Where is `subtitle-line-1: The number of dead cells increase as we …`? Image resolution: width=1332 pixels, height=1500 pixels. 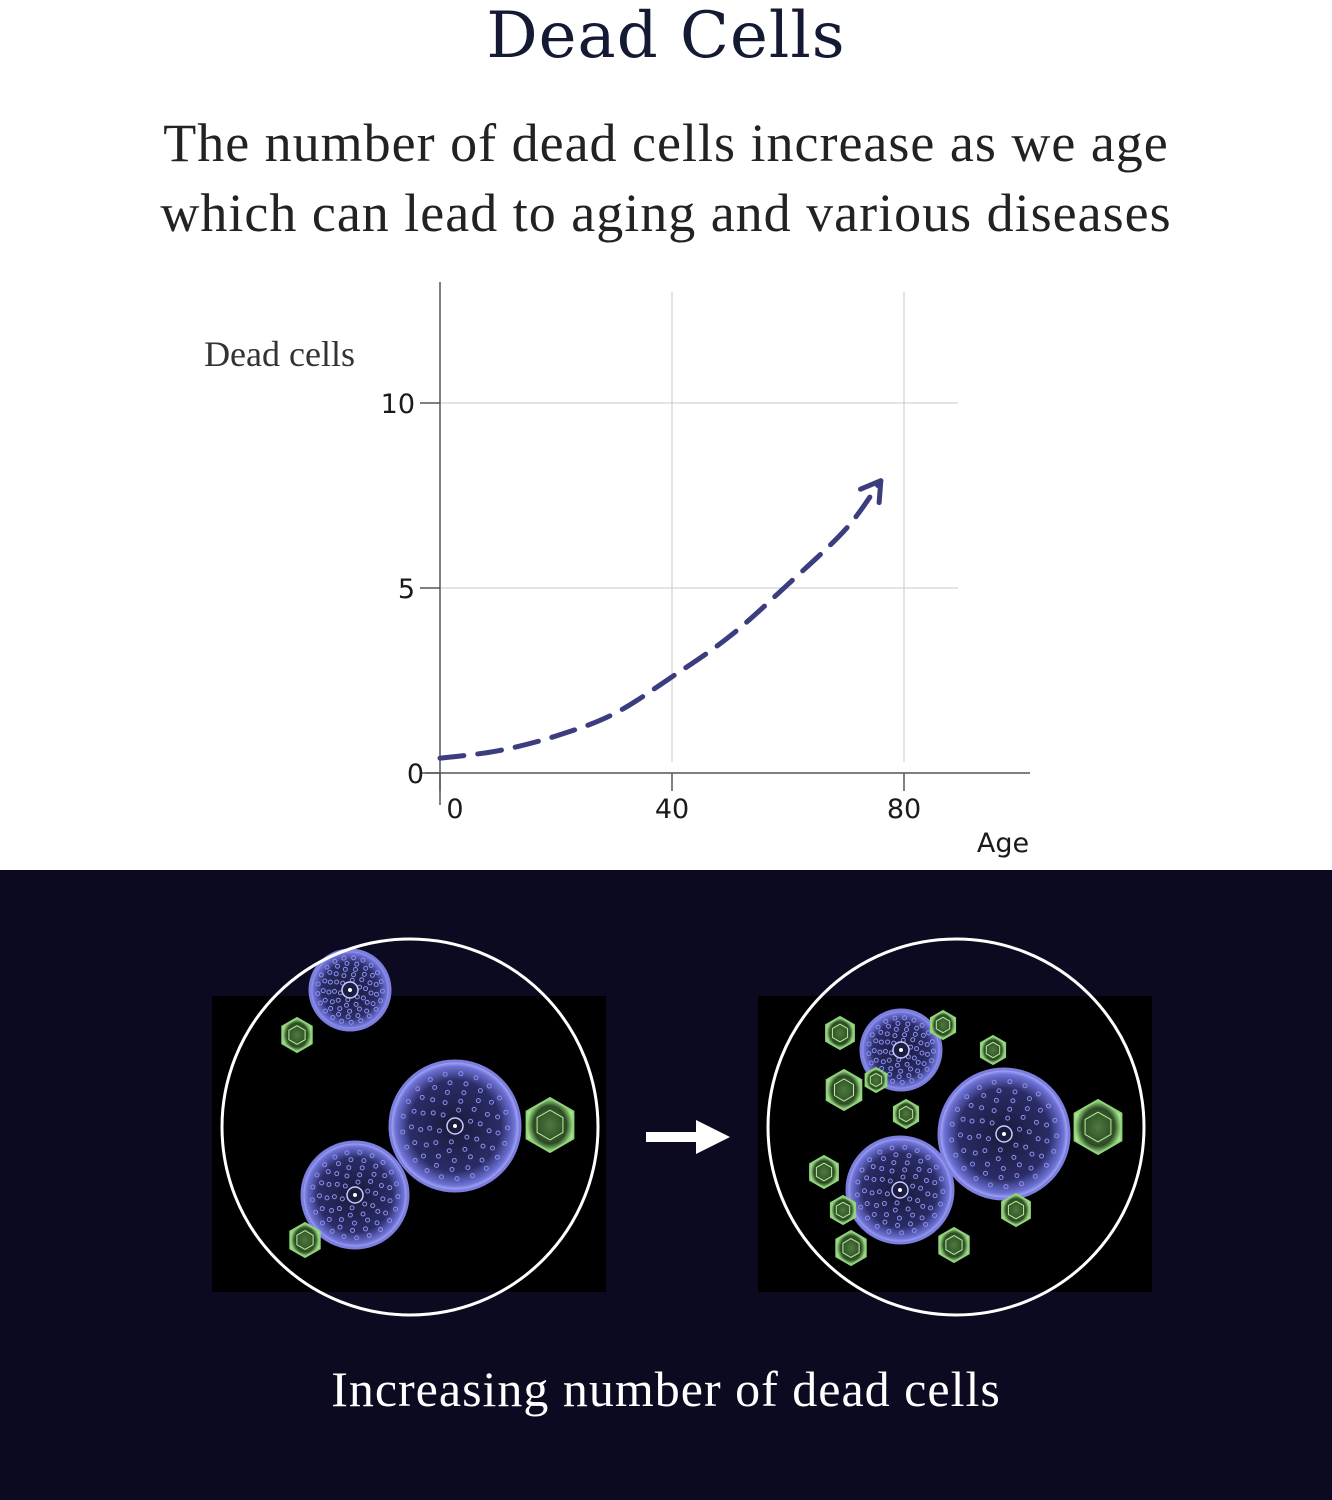 subtitle-line-1: The number of dead cells increase as we … is located at coordinates (666, 143).